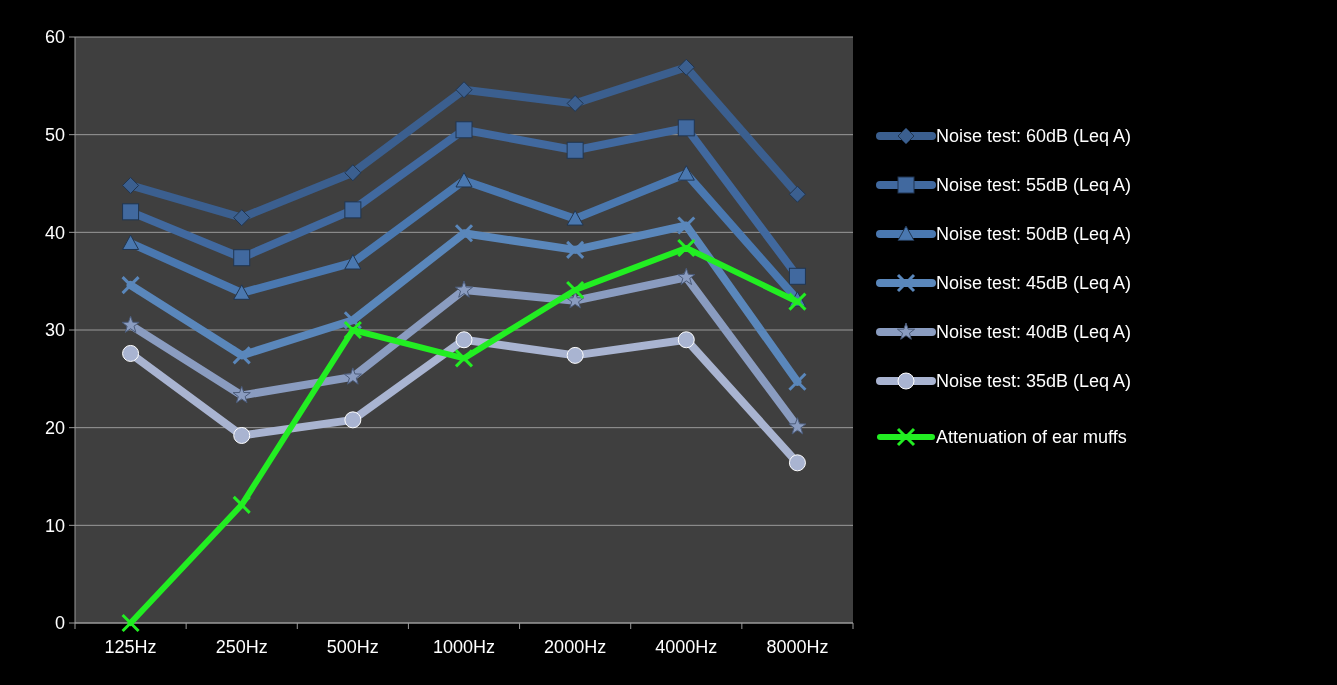  I want to click on y-tick-label: 30, so click(54, 330).